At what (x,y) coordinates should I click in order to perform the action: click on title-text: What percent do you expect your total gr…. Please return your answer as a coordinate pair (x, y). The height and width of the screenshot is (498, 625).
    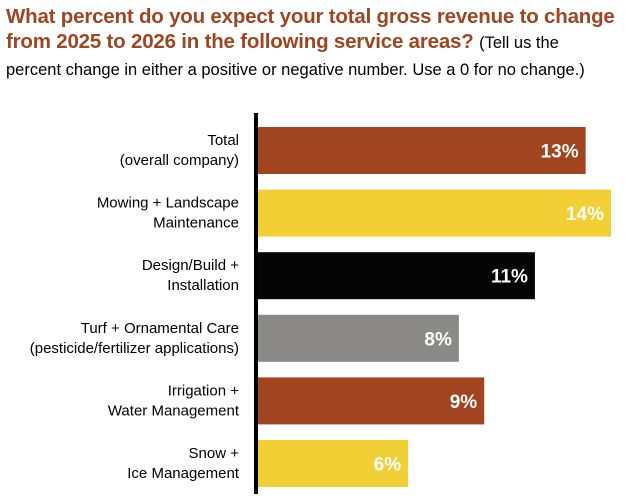
    Looking at the image, I should click on (310, 29).